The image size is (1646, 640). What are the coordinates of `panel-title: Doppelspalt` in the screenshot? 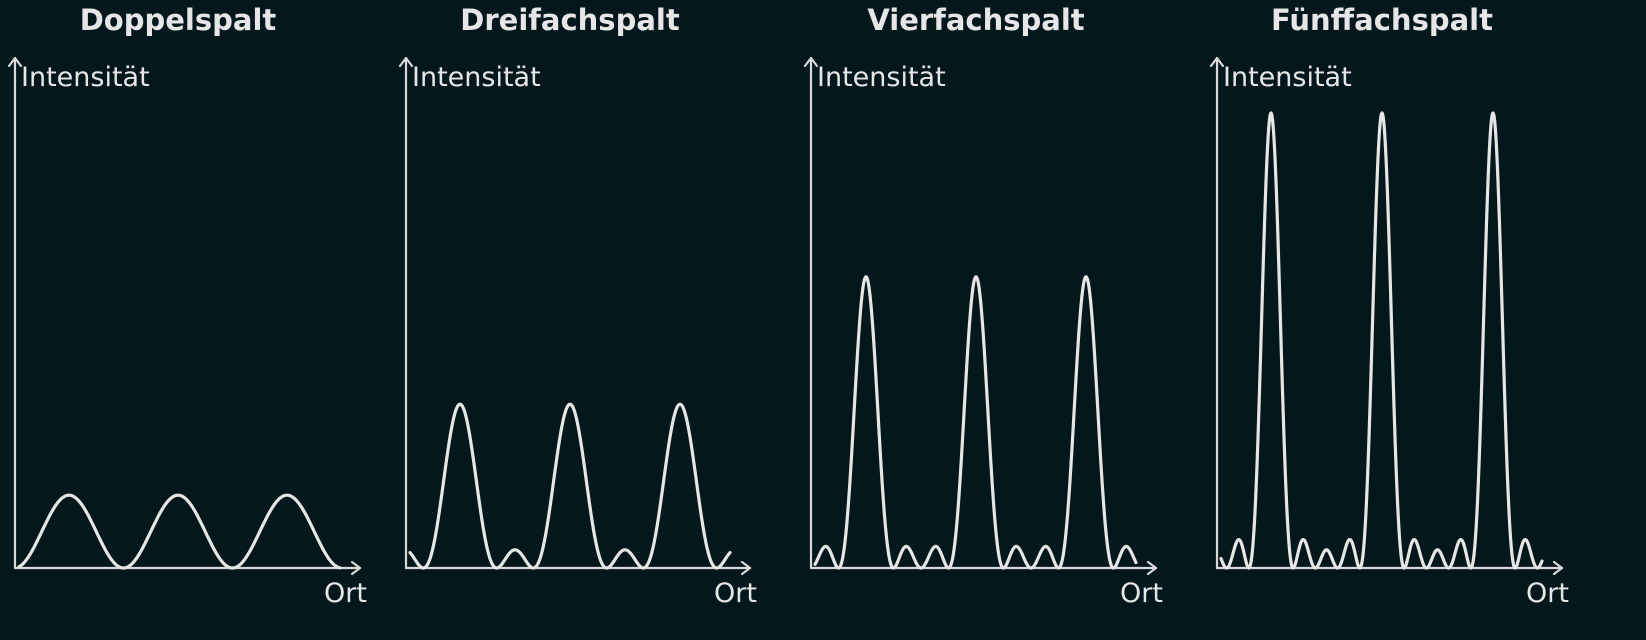 It's located at (178, 20).